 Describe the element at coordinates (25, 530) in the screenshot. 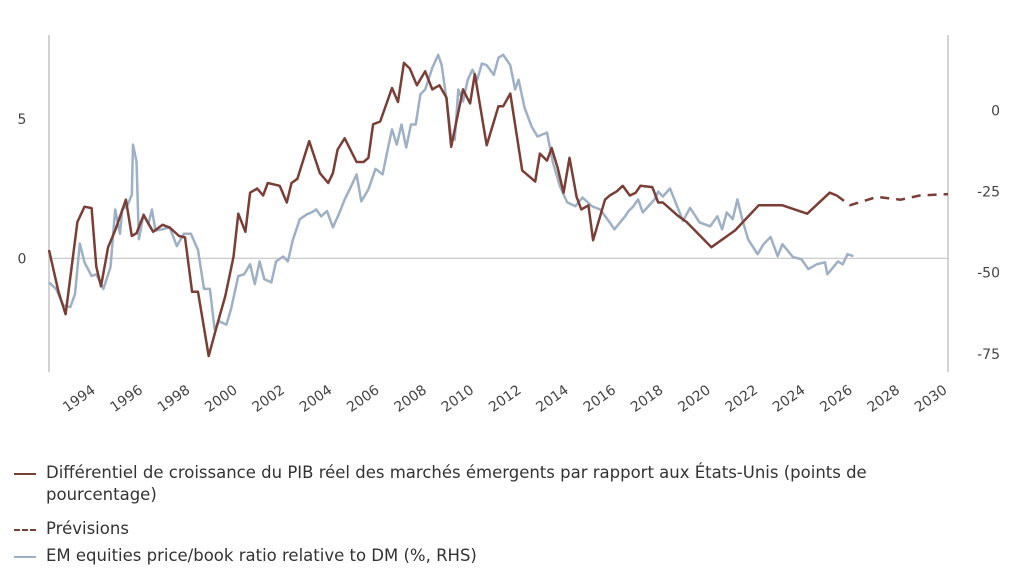

I see `legend-swatch-forecast` at that location.